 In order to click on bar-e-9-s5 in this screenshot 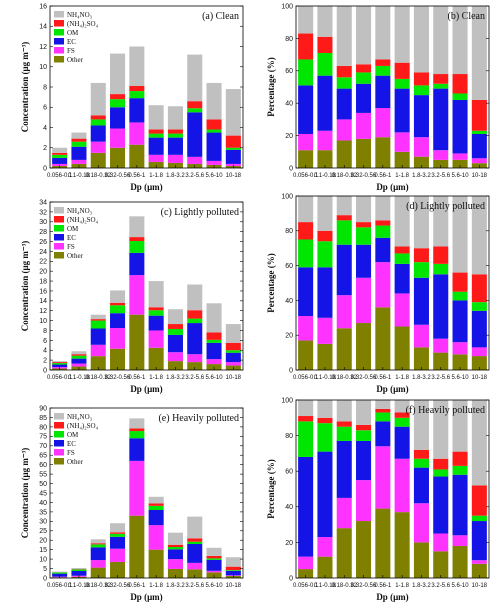, I will do `click(233, 562)`.